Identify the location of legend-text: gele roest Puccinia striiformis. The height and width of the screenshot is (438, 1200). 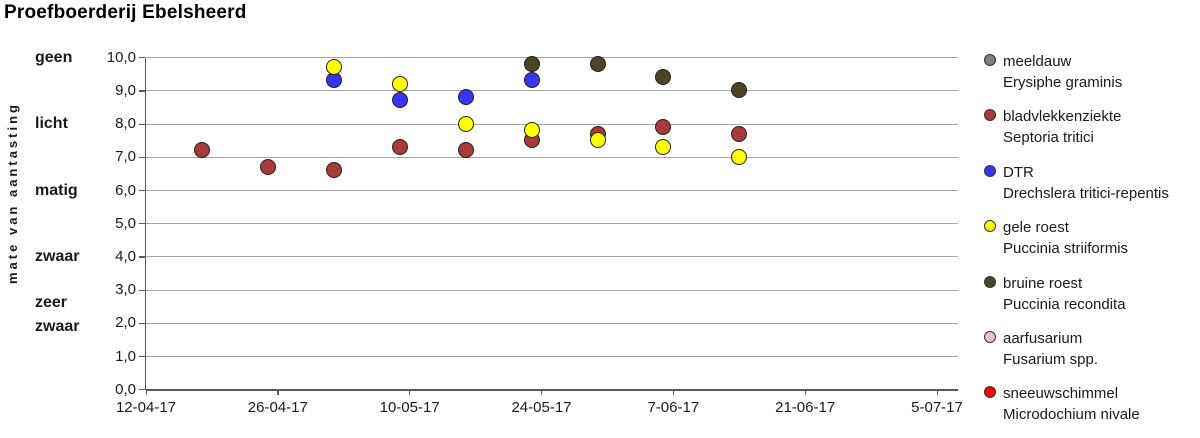
(1065, 238).